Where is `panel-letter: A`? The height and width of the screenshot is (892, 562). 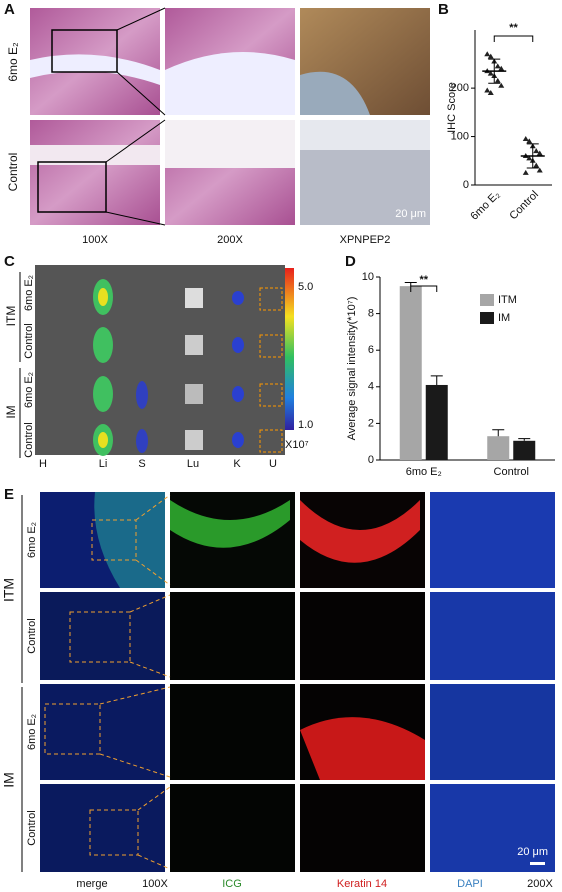
panel-letter: A is located at coordinates (9, 9).